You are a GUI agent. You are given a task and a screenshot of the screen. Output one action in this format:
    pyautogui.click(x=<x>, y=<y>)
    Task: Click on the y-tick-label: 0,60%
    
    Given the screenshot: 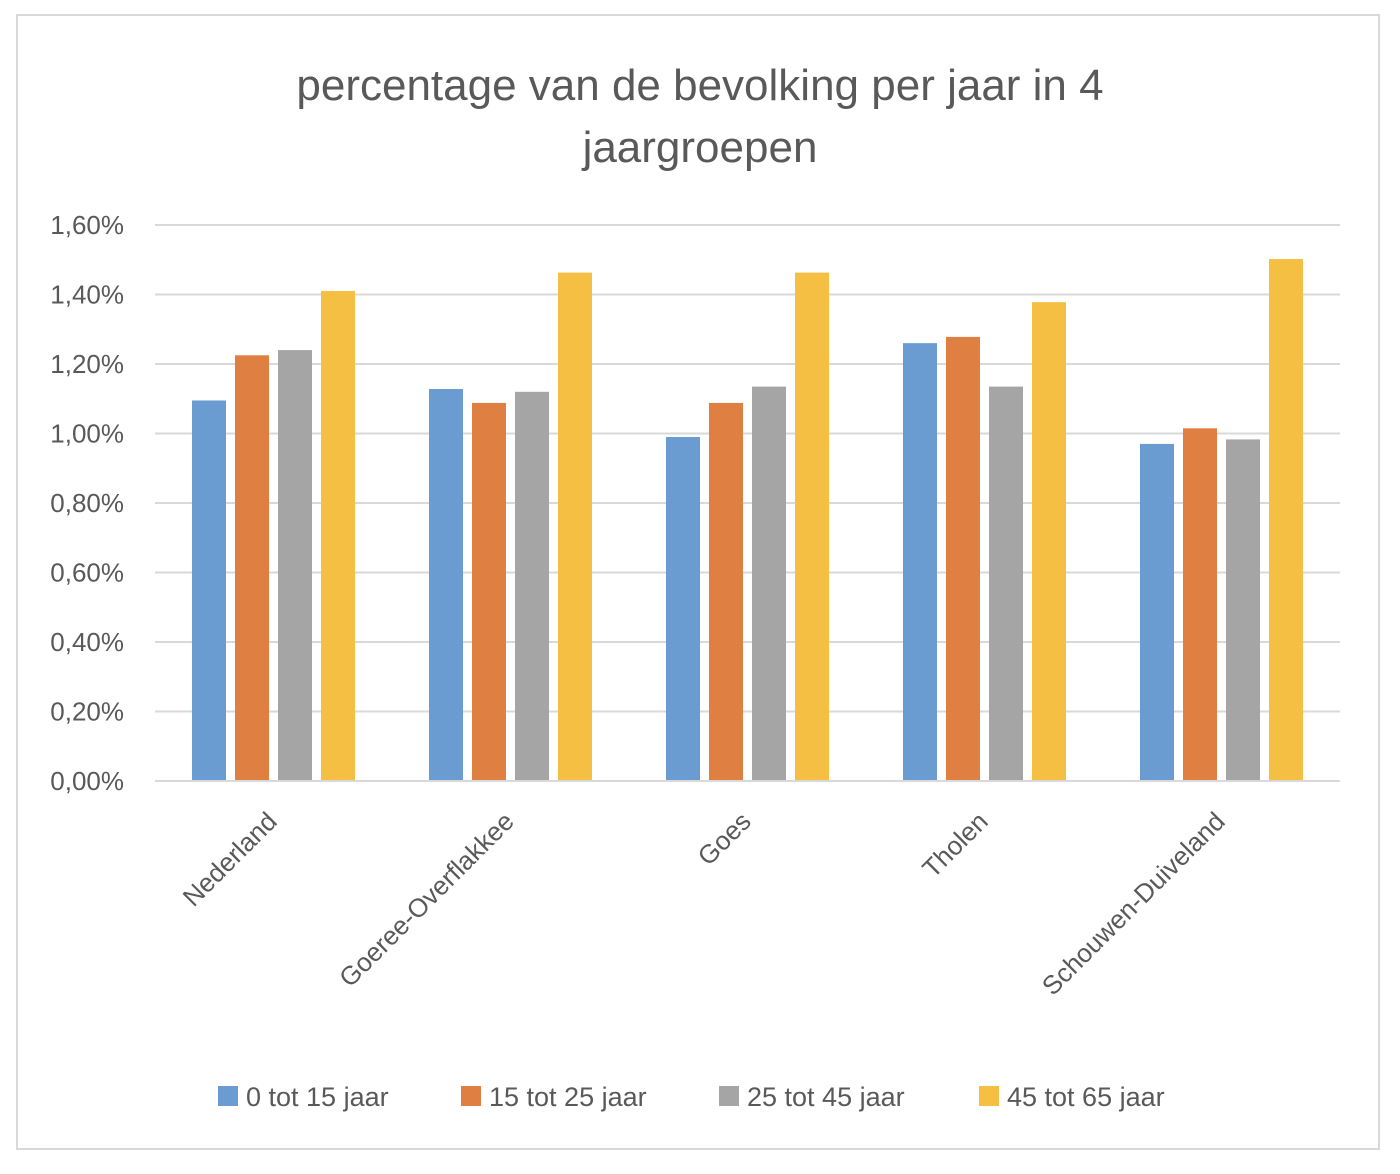 What is the action you would take?
    pyautogui.click(x=87, y=573)
    